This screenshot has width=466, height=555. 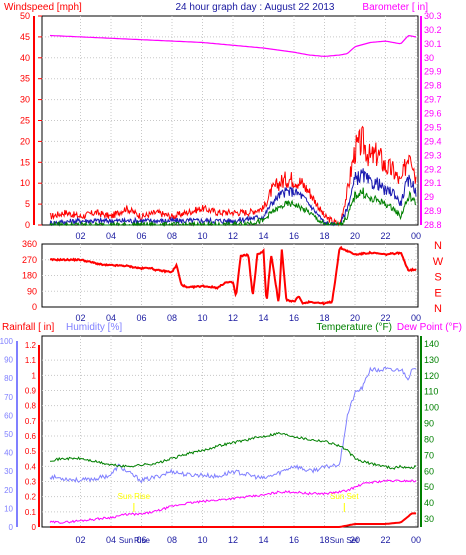 What do you see at coordinates (8, 415) in the screenshot?
I see `humidity-tick-label: 60` at bounding box center [8, 415].